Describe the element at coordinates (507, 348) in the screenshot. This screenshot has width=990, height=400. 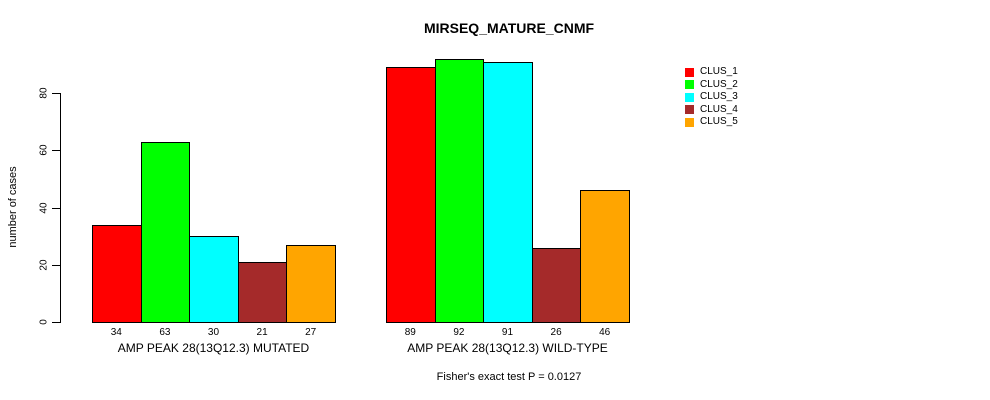
I see `group-label: AMP PEAK 28(13Q12.3) WILD-TYPE` at that location.